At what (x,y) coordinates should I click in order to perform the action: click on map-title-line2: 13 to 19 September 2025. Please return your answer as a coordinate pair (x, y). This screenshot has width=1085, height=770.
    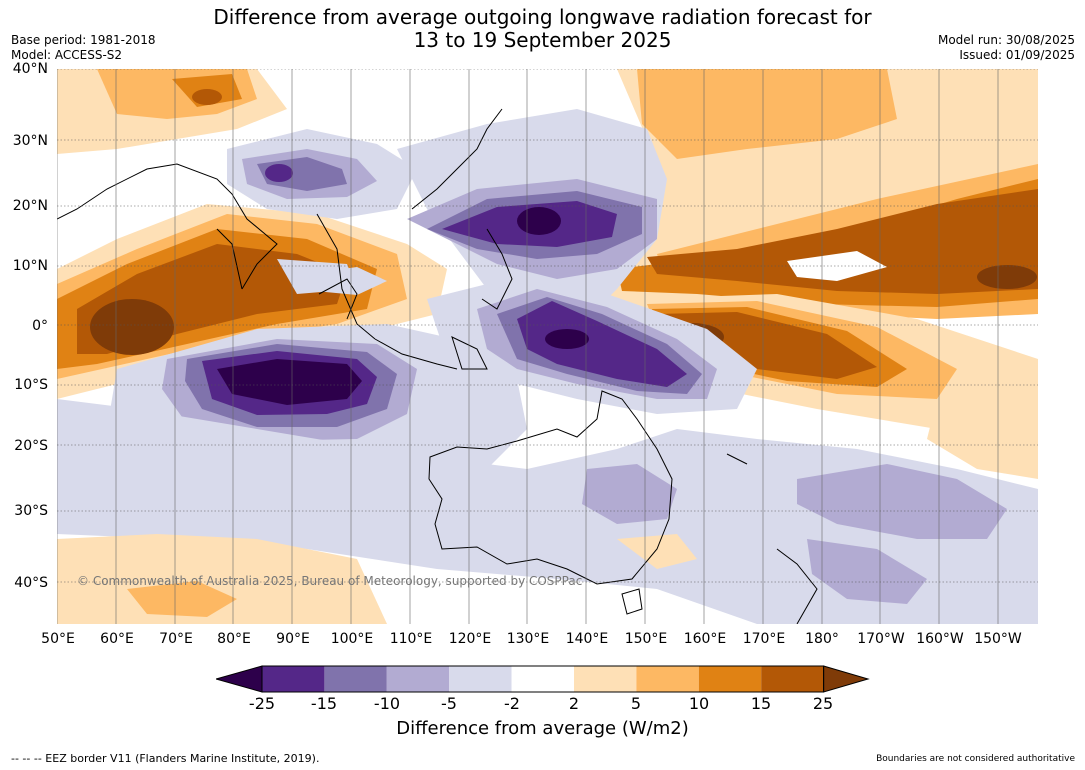
    Looking at the image, I should click on (542, 40).